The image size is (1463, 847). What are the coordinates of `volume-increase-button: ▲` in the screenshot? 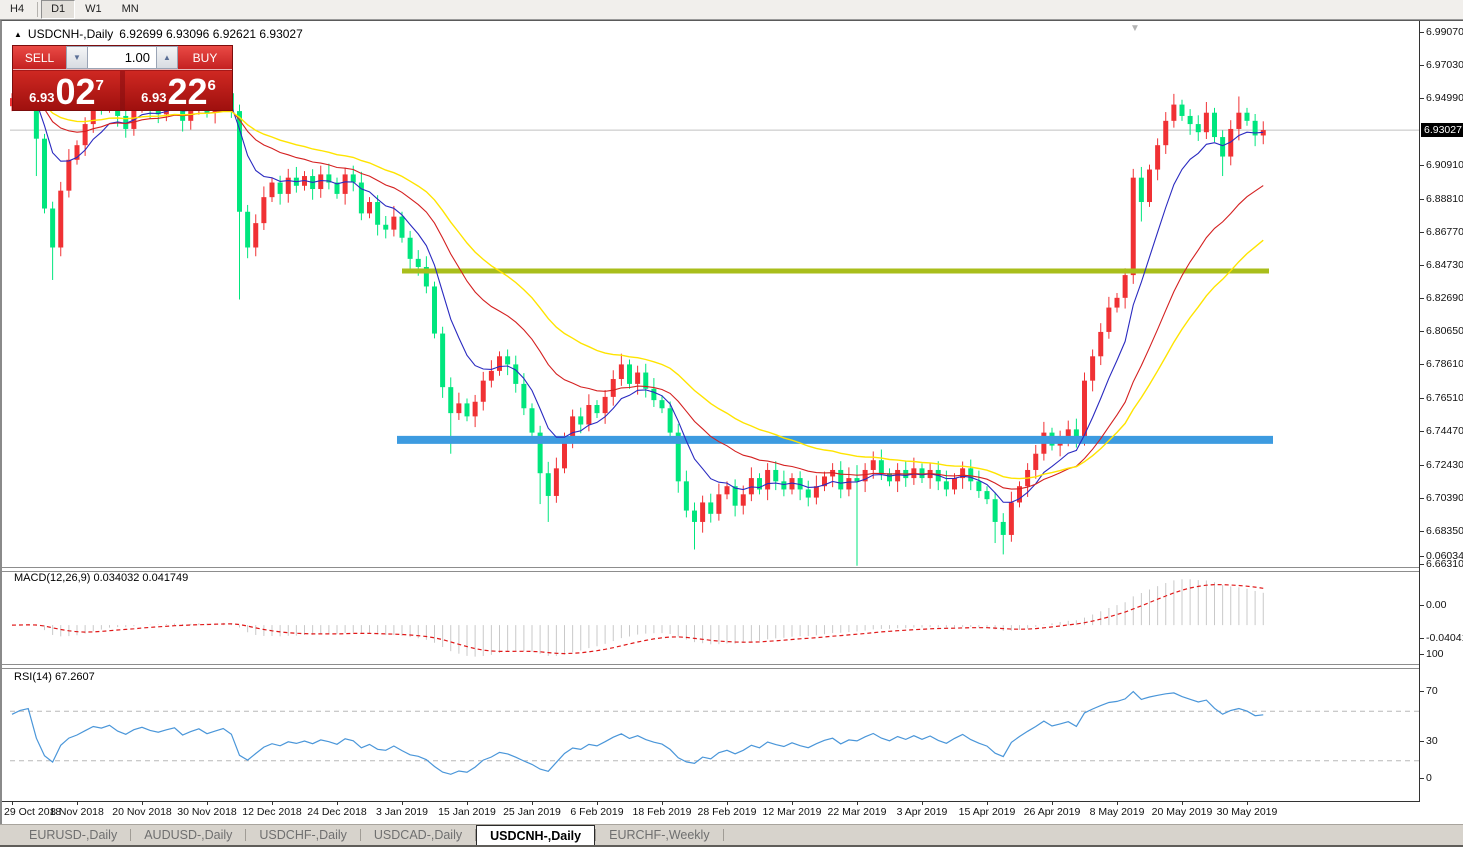 It's located at (167, 57).